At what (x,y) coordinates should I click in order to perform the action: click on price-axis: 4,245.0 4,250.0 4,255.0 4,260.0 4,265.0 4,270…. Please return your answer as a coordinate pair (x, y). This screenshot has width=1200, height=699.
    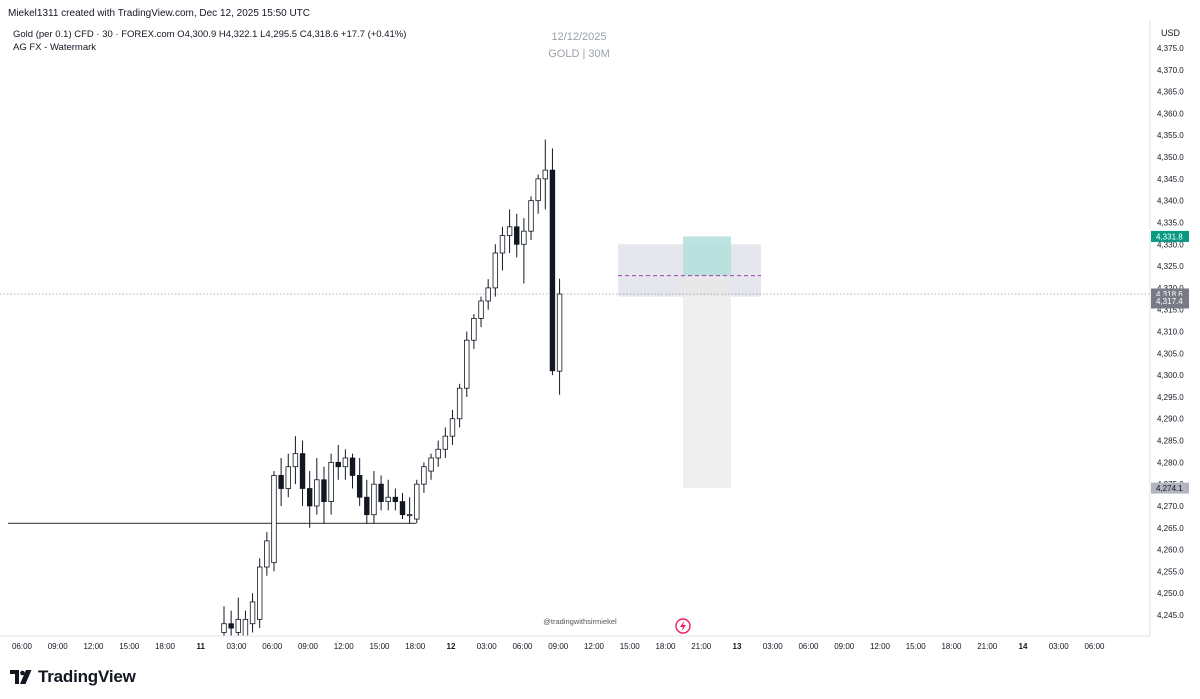
    Looking at the image, I should click on (1166, 328).